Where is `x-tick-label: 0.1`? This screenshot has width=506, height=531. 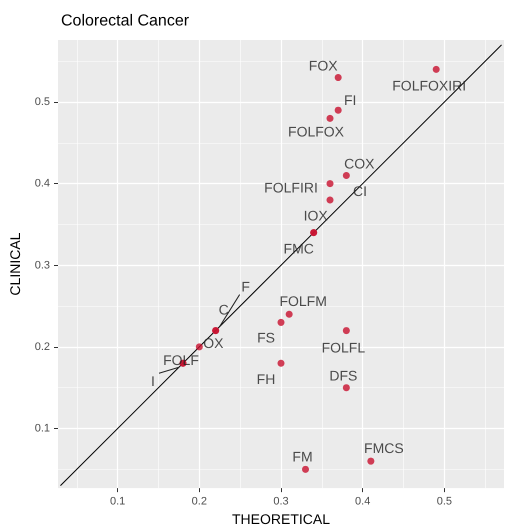 x-tick-label: 0.1 is located at coordinates (118, 502).